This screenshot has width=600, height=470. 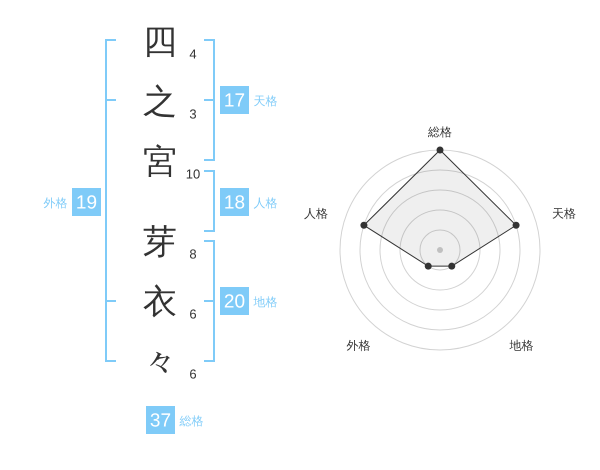 What do you see at coordinates (160, 362) in the screenshot?
I see `name-character: 々` at bounding box center [160, 362].